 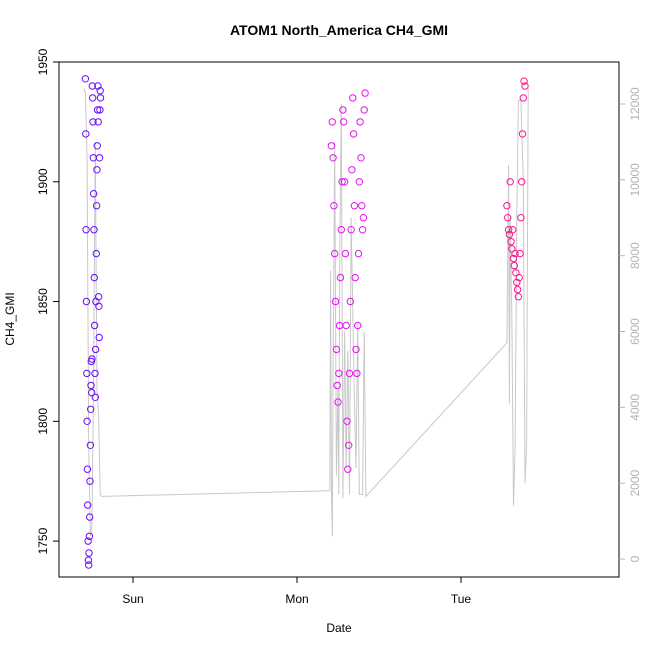 I want to click on right-y-tick-label: 0, so click(x=635, y=558).